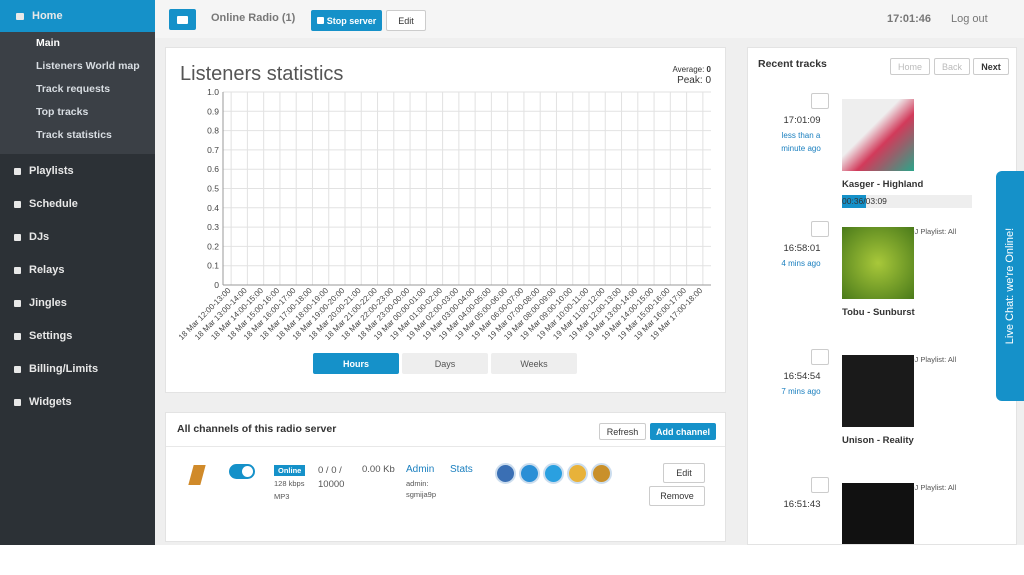 The height and width of the screenshot is (575, 1024). What do you see at coordinates (73, 89) in the screenshot?
I see `submenu-item: Track requests` at bounding box center [73, 89].